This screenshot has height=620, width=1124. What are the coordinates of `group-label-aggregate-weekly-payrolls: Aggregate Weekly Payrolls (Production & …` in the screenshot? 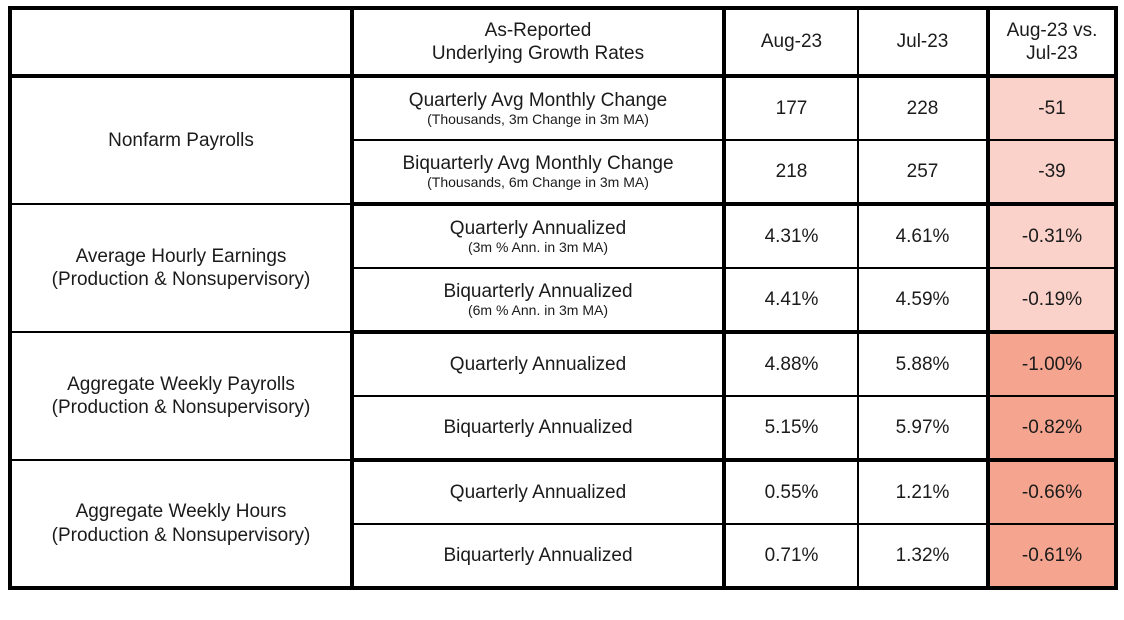 It's located at (181, 396).